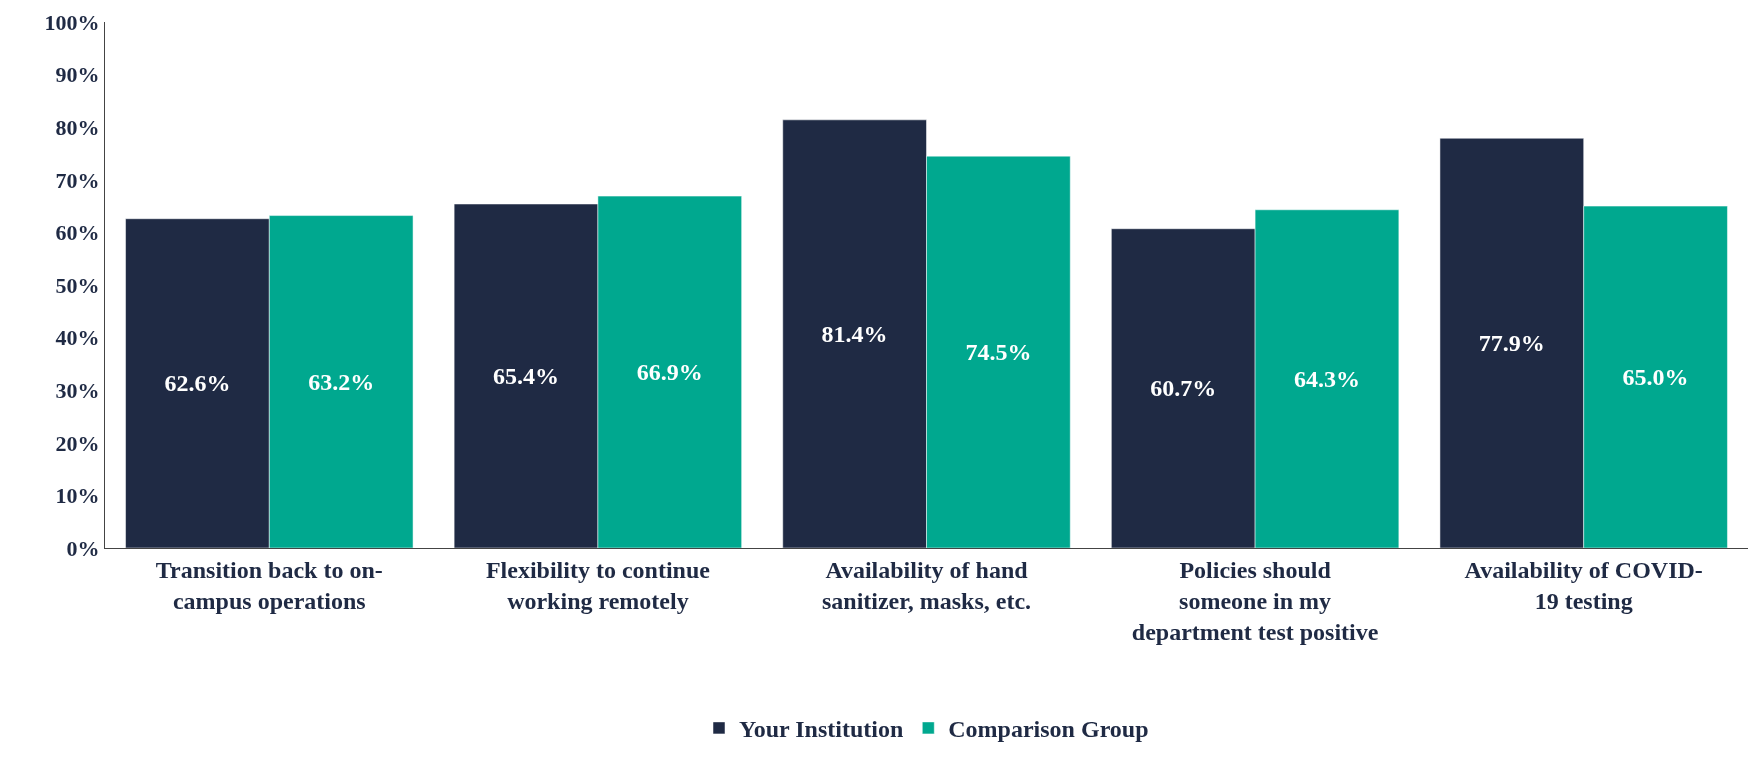  What do you see at coordinates (926, 585) in the screenshot?
I see `x-tick-label: Availability of hand sanitizer, masks, etc.` at bounding box center [926, 585].